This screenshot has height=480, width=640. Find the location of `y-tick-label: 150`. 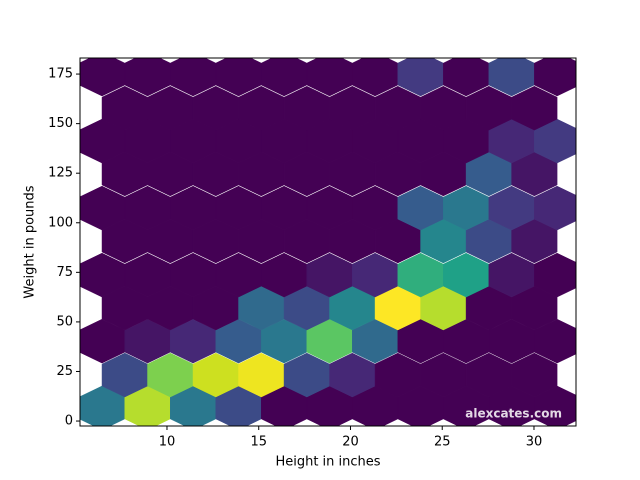

y-tick-label: 150 is located at coordinates (60, 123).